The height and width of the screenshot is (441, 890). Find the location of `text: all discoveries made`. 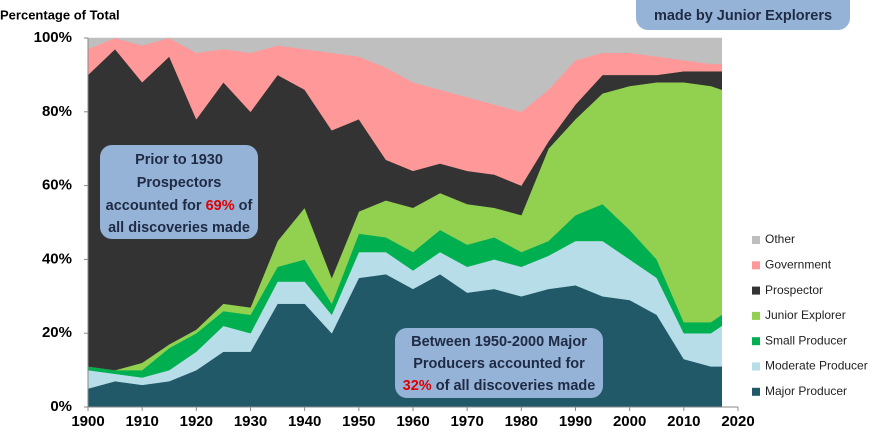

text: all discoveries made is located at coordinates (179, 228).